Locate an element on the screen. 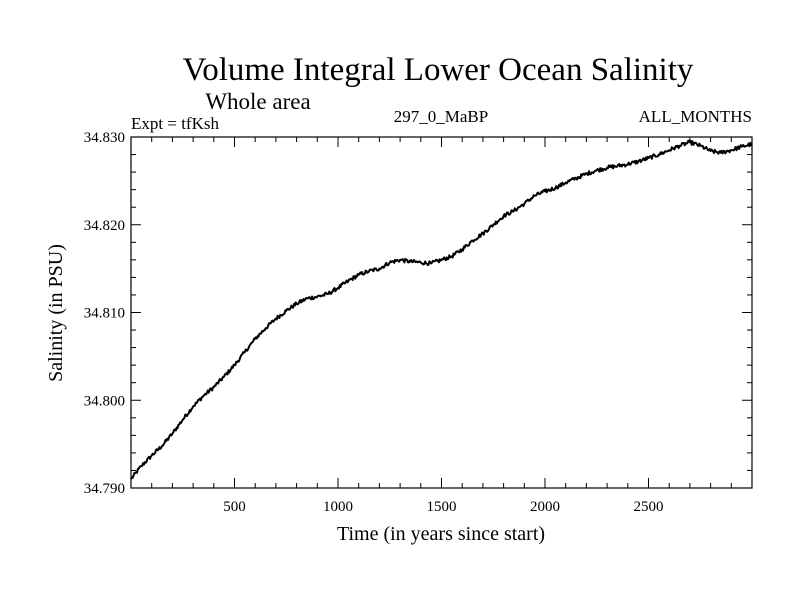  x-tick-label: 500 is located at coordinates (234, 507).